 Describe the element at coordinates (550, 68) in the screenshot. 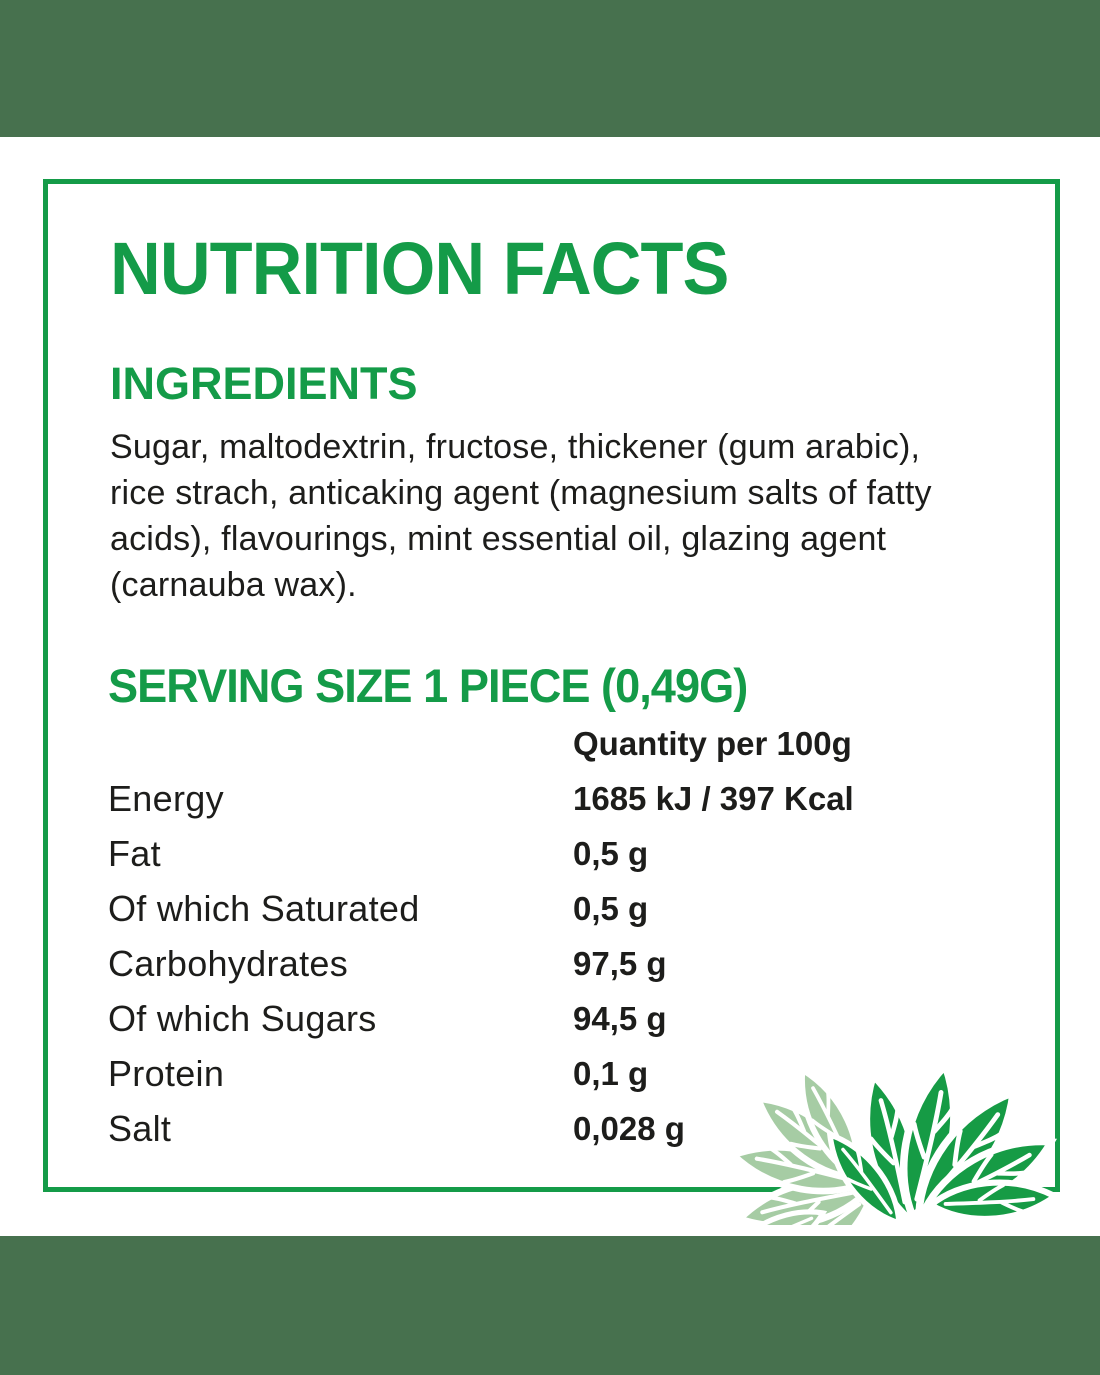

I see `top-color-band` at that location.